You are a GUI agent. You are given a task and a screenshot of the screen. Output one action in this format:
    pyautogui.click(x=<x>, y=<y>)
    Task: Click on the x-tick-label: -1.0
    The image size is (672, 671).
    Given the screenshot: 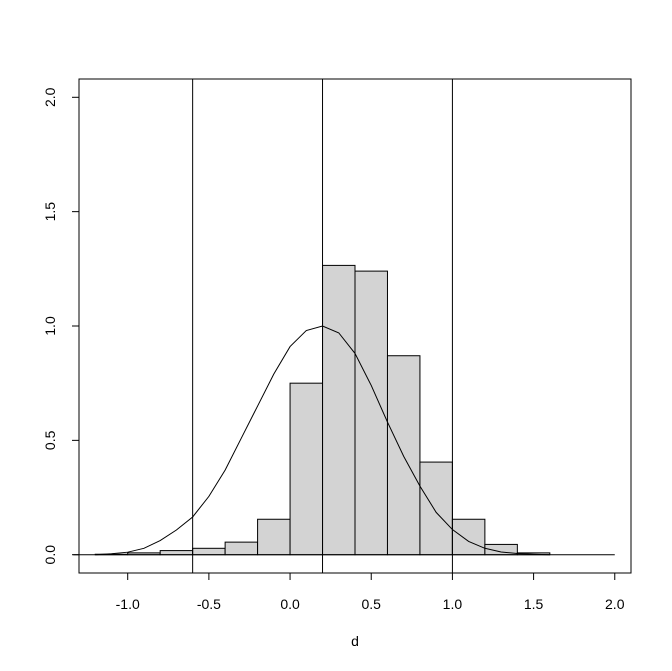 What is the action you would take?
    pyautogui.click(x=128, y=604)
    